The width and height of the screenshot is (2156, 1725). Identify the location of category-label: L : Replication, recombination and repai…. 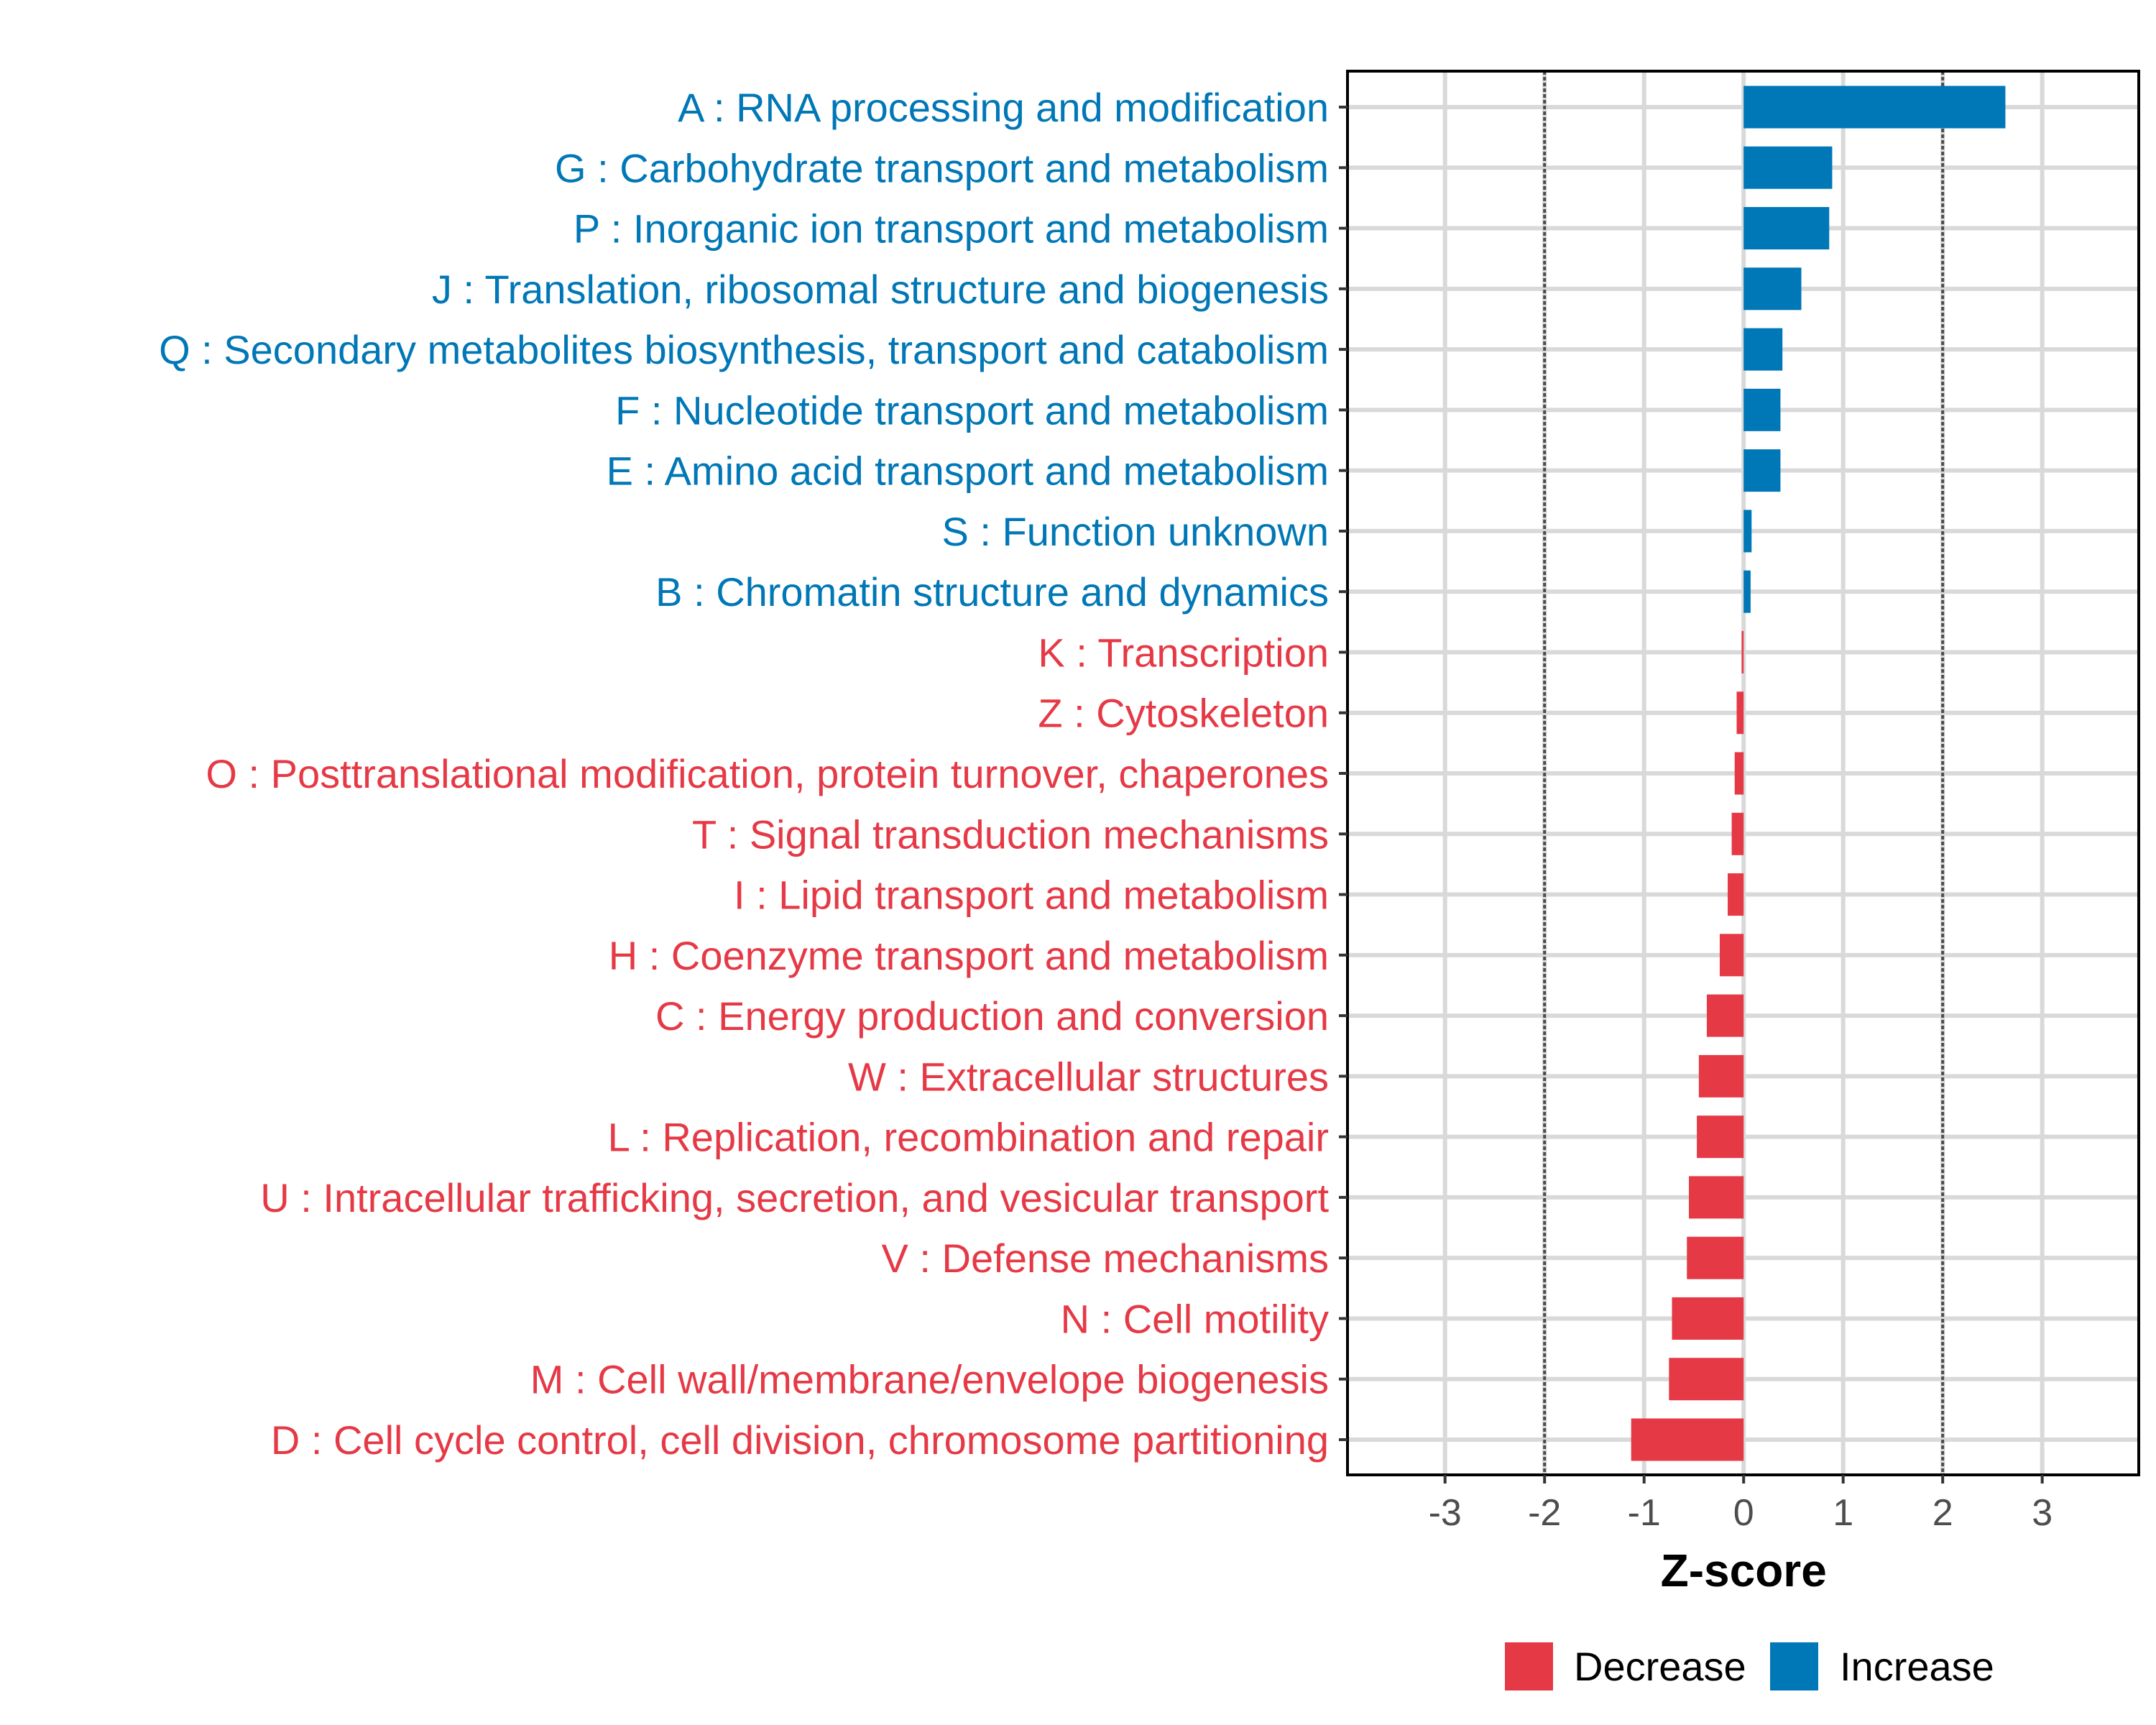
(968, 1137).